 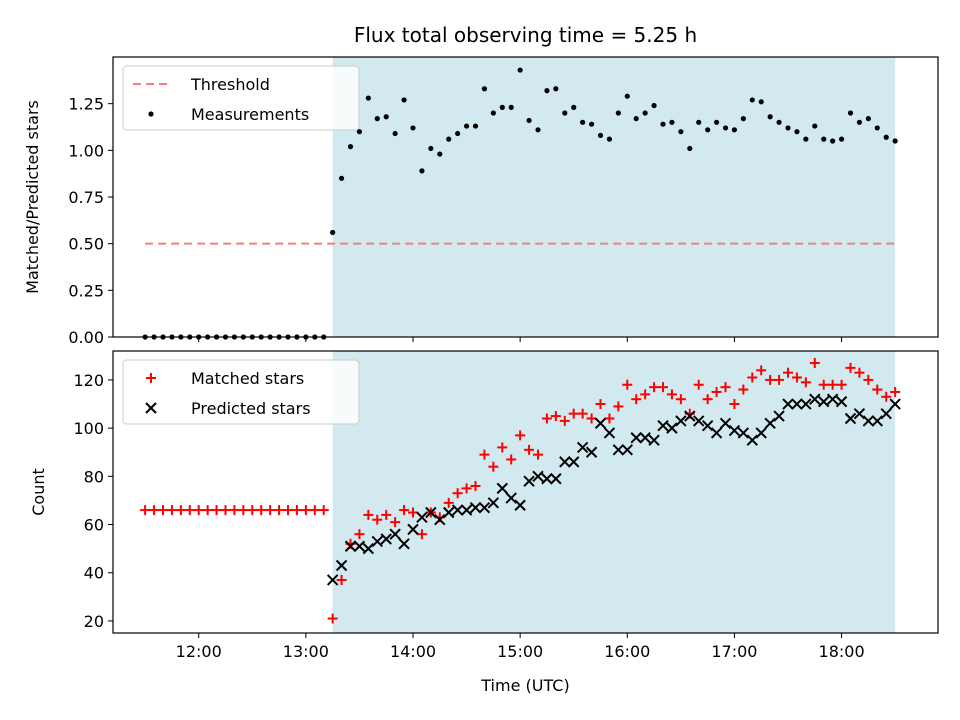 I want to click on legend-matched-swatch, so click(x=151, y=378).